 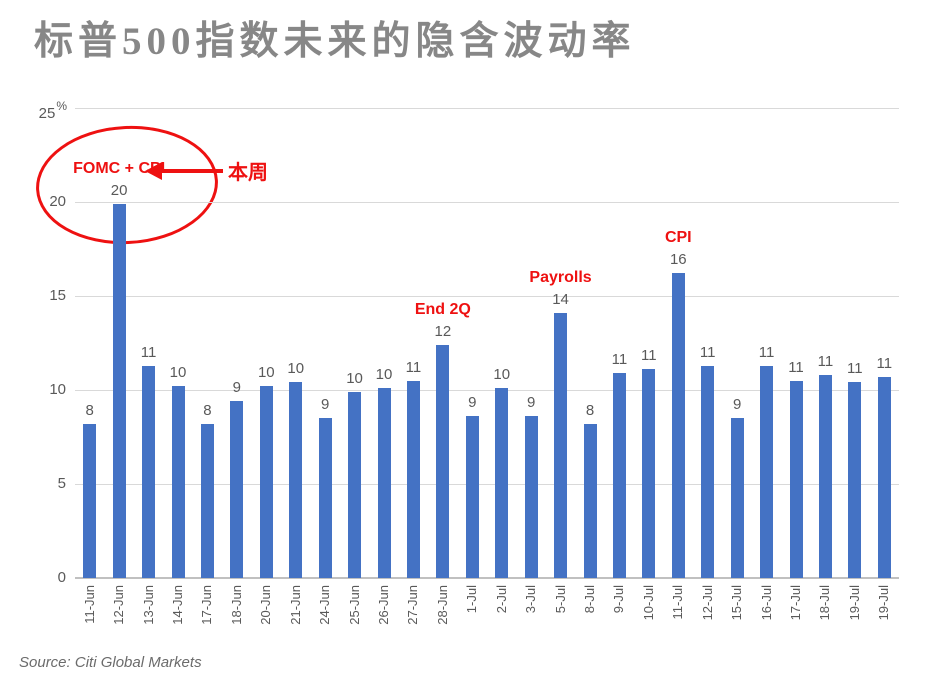 What do you see at coordinates (295, 605) in the screenshot?
I see `x-tick-label: 21-Jun` at bounding box center [295, 605].